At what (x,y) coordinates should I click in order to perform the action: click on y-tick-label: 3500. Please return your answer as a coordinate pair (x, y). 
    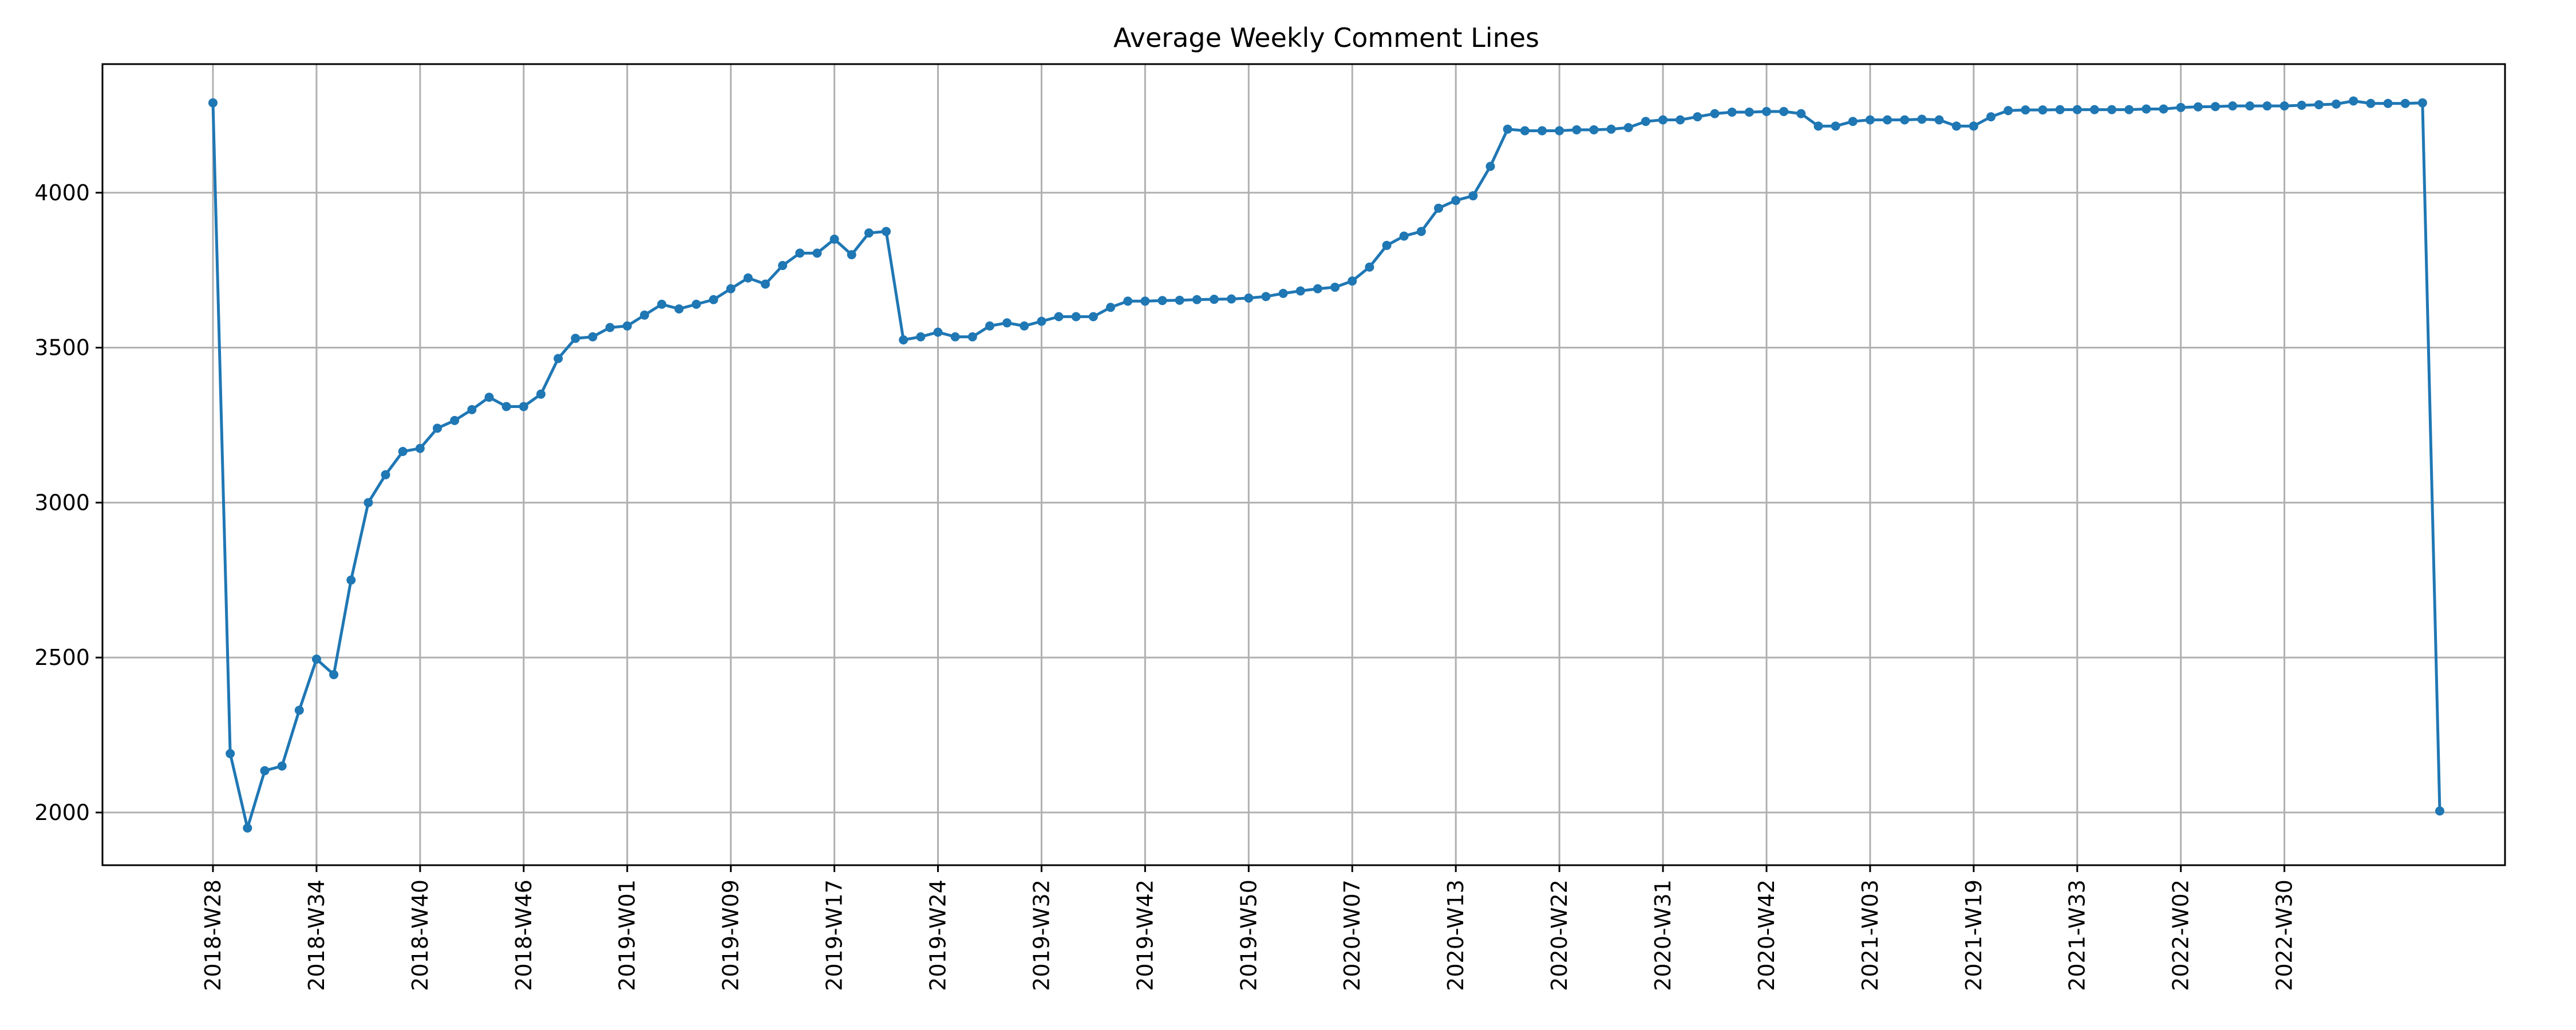
    Looking at the image, I should click on (62, 347).